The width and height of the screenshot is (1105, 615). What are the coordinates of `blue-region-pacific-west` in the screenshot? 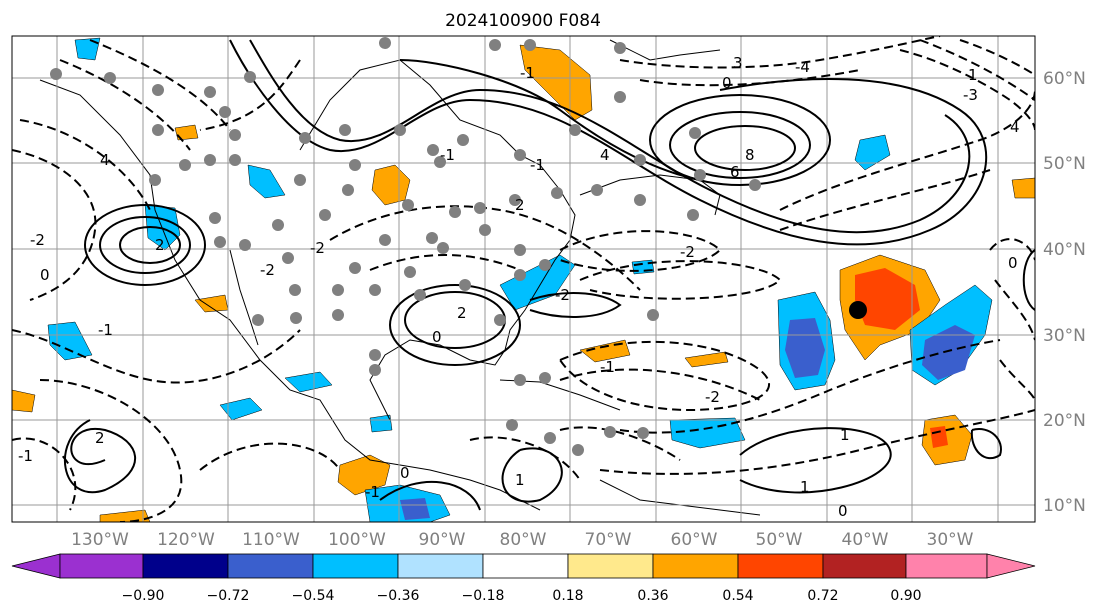 It's located at (70, 341).